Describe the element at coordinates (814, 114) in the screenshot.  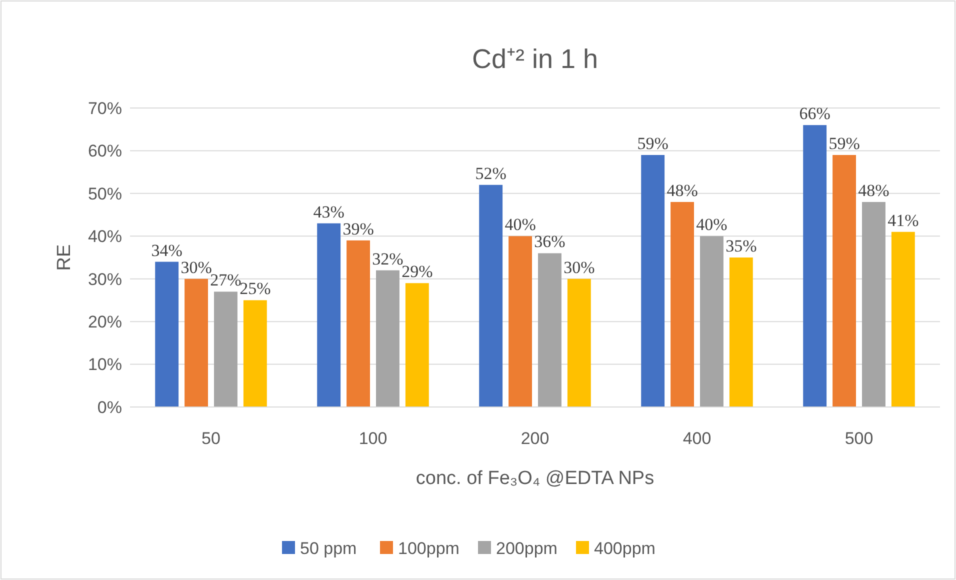
I see `data-label: 66%` at that location.